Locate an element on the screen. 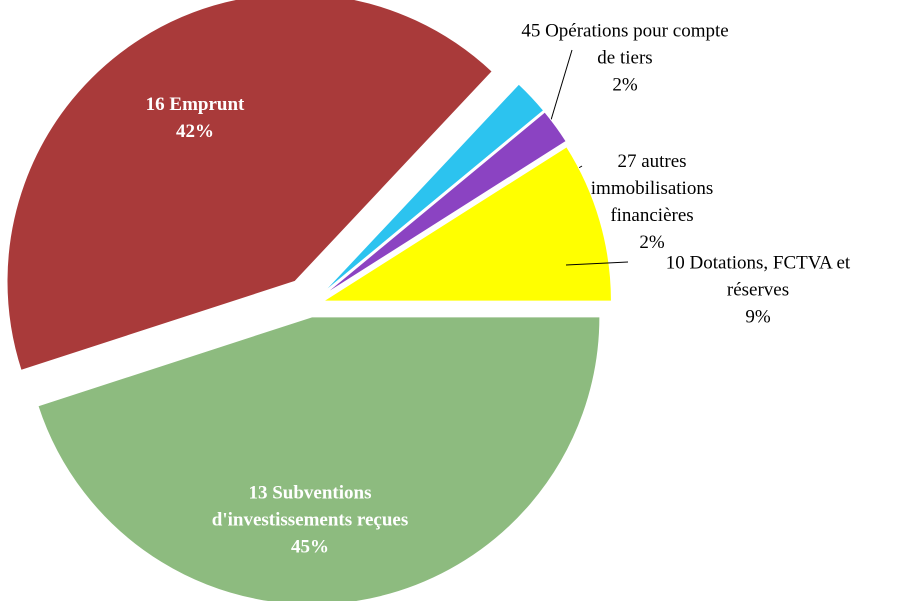  category-label: 27 autres immobilisations financières is located at coordinates (652, 188).